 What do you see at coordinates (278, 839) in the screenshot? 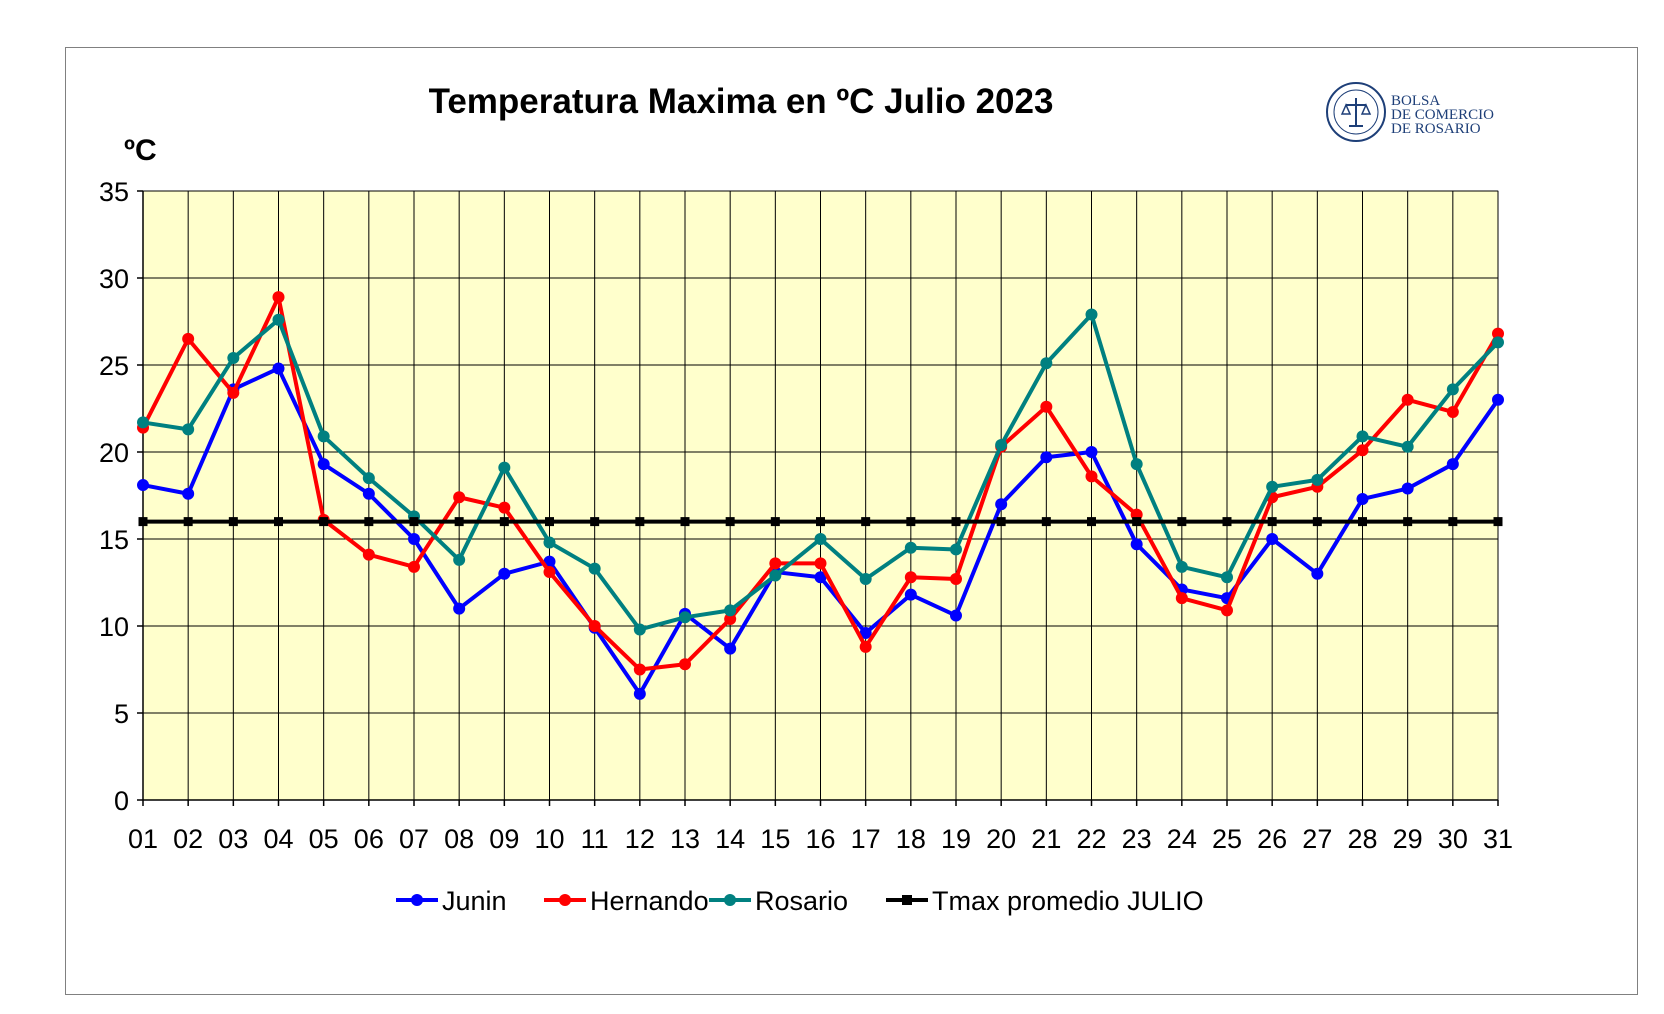
I see `x-tick-label: 04` at bounding box center [278, 839].